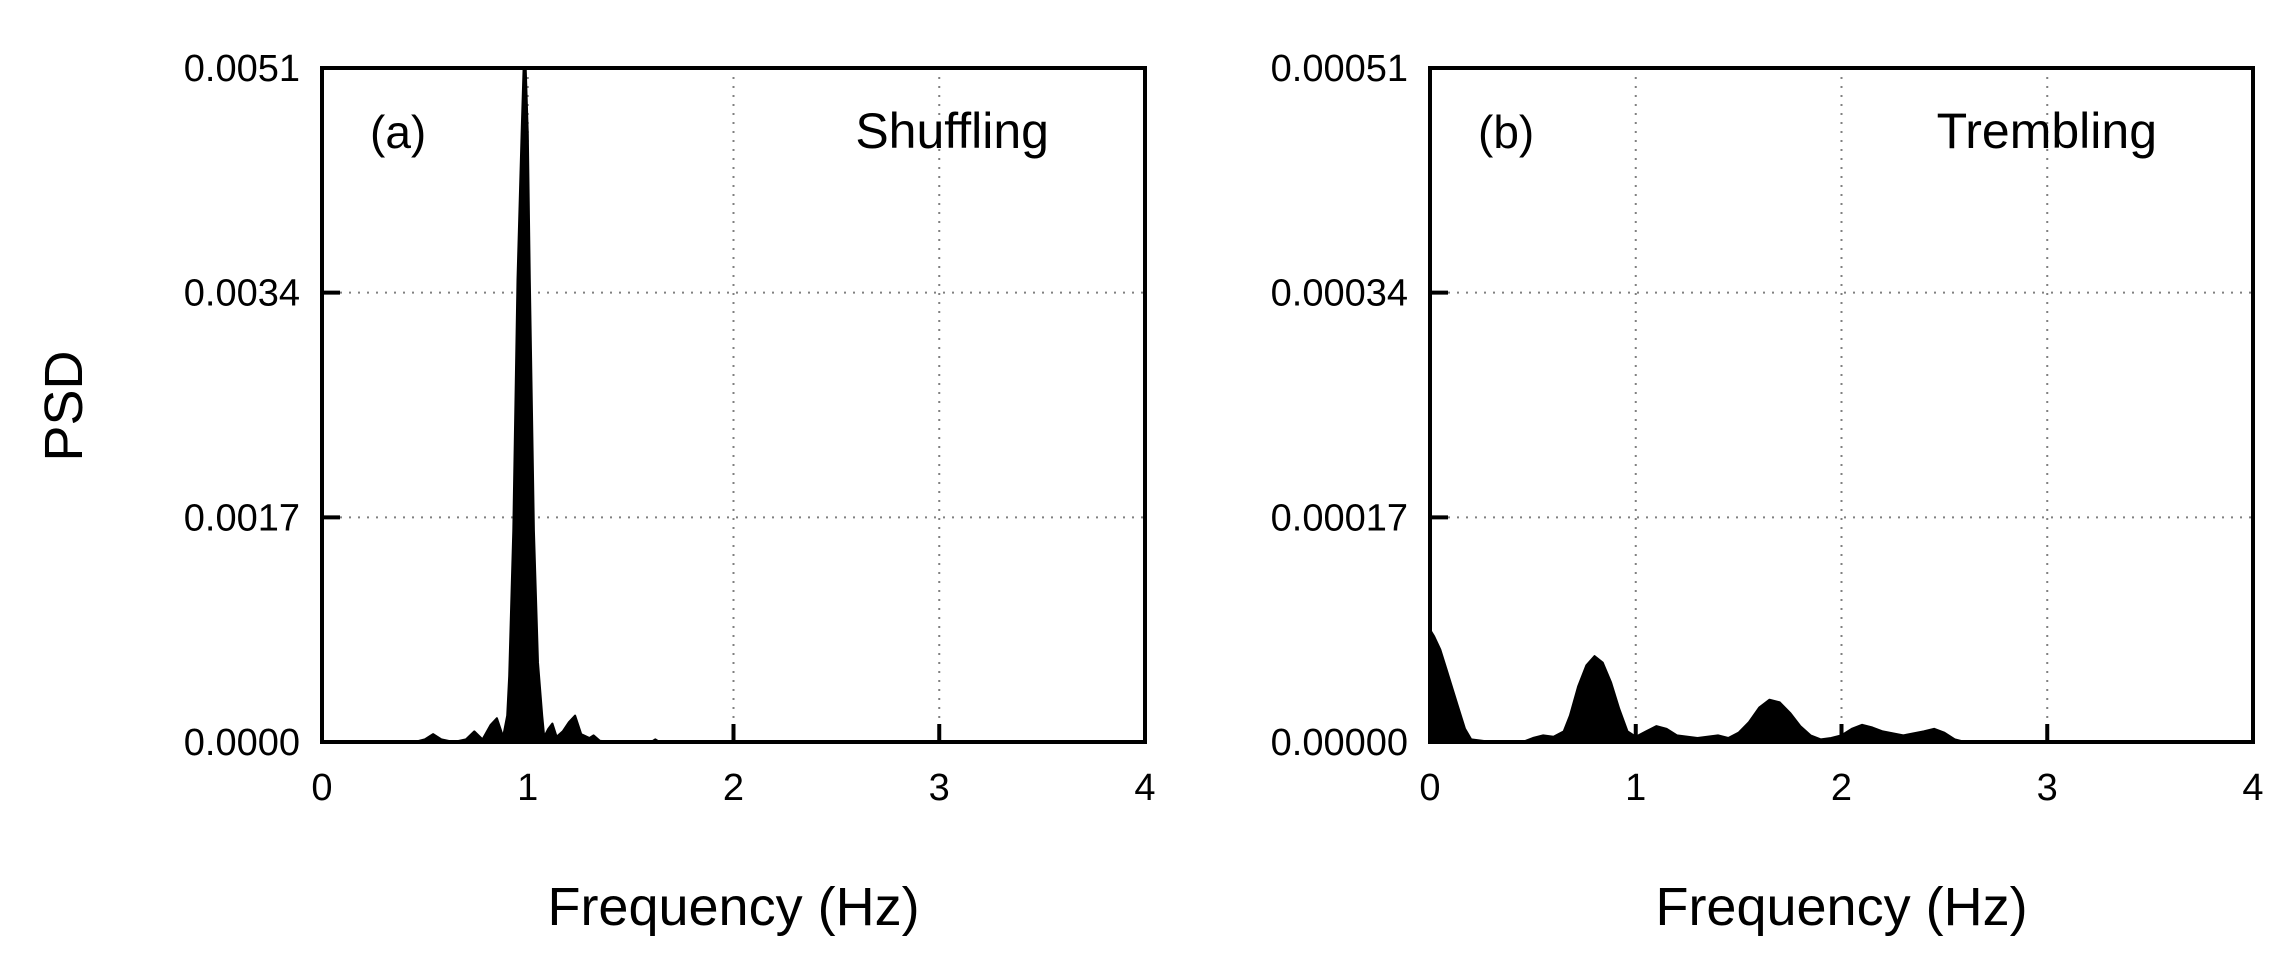  Describe the element at coordinates (1339, 518) in the screenshot. I see `y-tick-label-b-1: 0.00017` at that location.